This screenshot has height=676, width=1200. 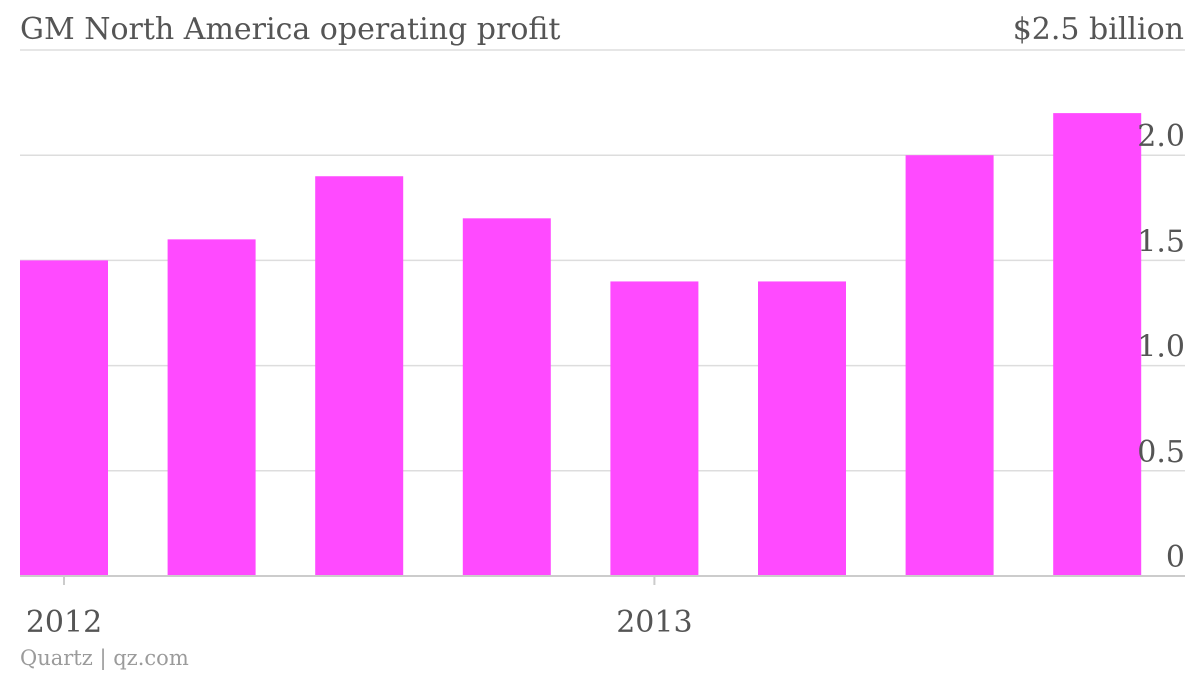 What do you see at coordinates (1175, 557) in the screenshot?
I see `y-tick-label: 0` at bounding box center [1175, 557].